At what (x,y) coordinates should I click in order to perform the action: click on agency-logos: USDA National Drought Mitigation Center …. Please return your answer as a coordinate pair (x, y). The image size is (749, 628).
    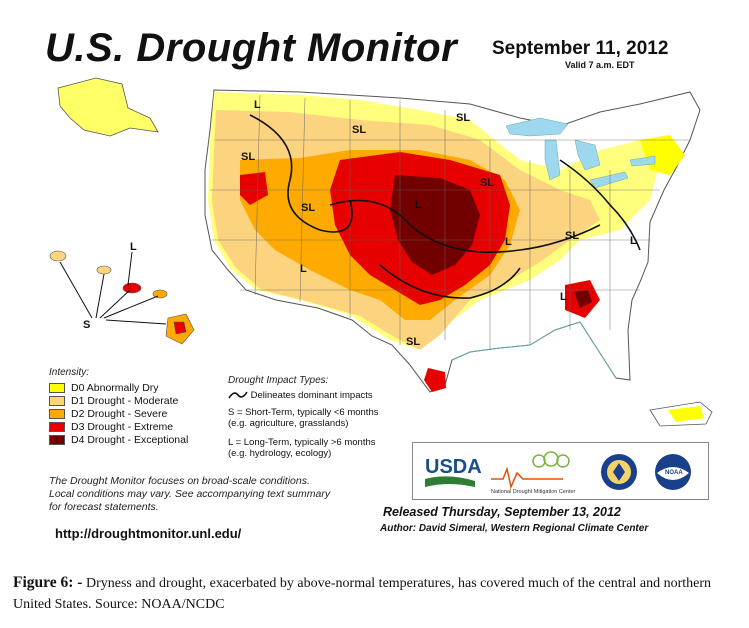
    Looking at the image, I should click on (560, 471).